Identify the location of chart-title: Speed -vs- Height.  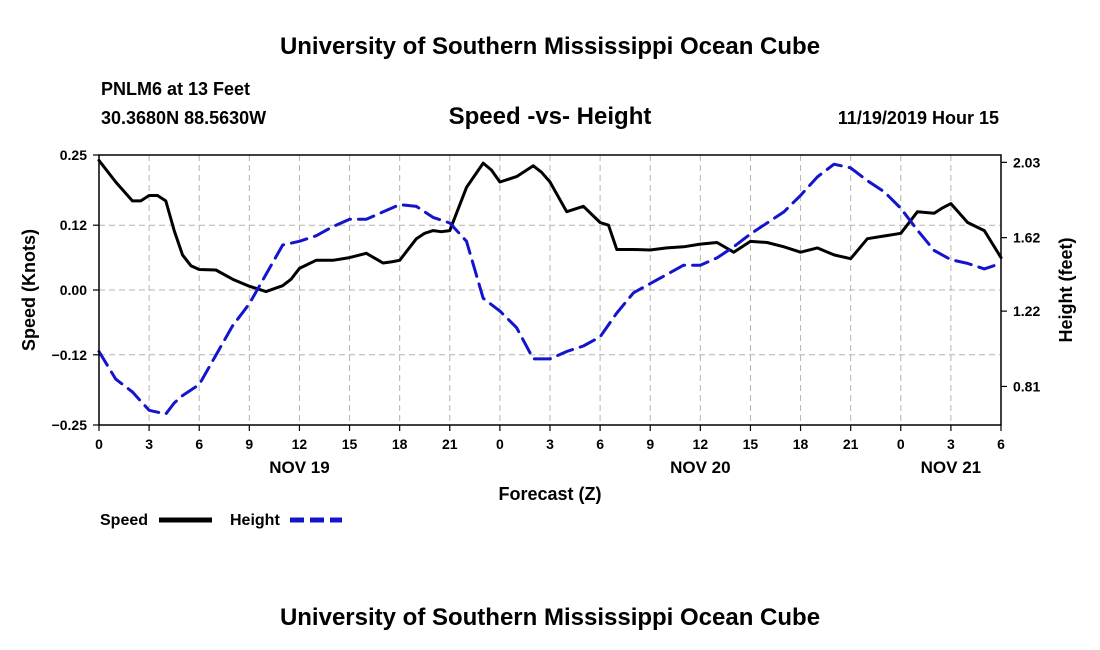
(550, 116).